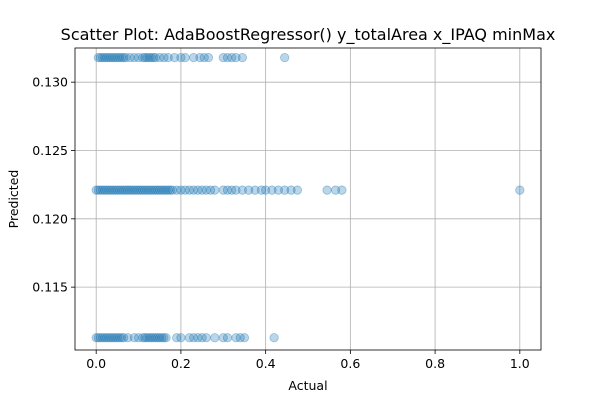 This screenshot has height=400, width=600. What do you see at coordinates (307, 385) in the screenshot?
I see `x-axis-label: Actual` at bounding box center [307, 385].